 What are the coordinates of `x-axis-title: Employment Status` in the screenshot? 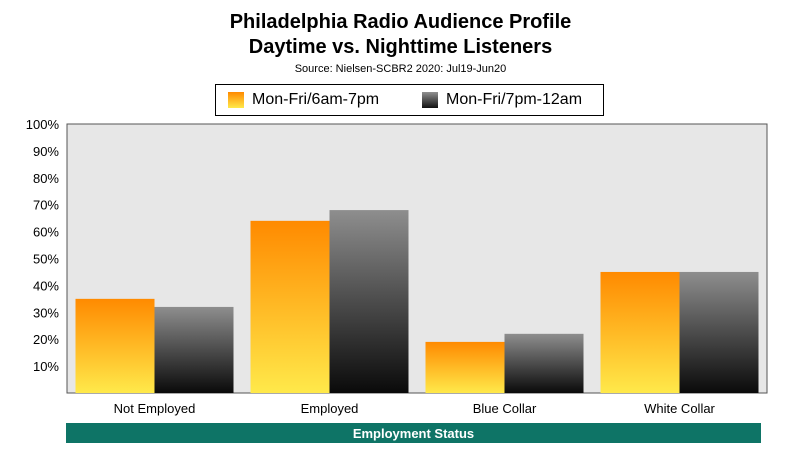 It's located at (413, 433).